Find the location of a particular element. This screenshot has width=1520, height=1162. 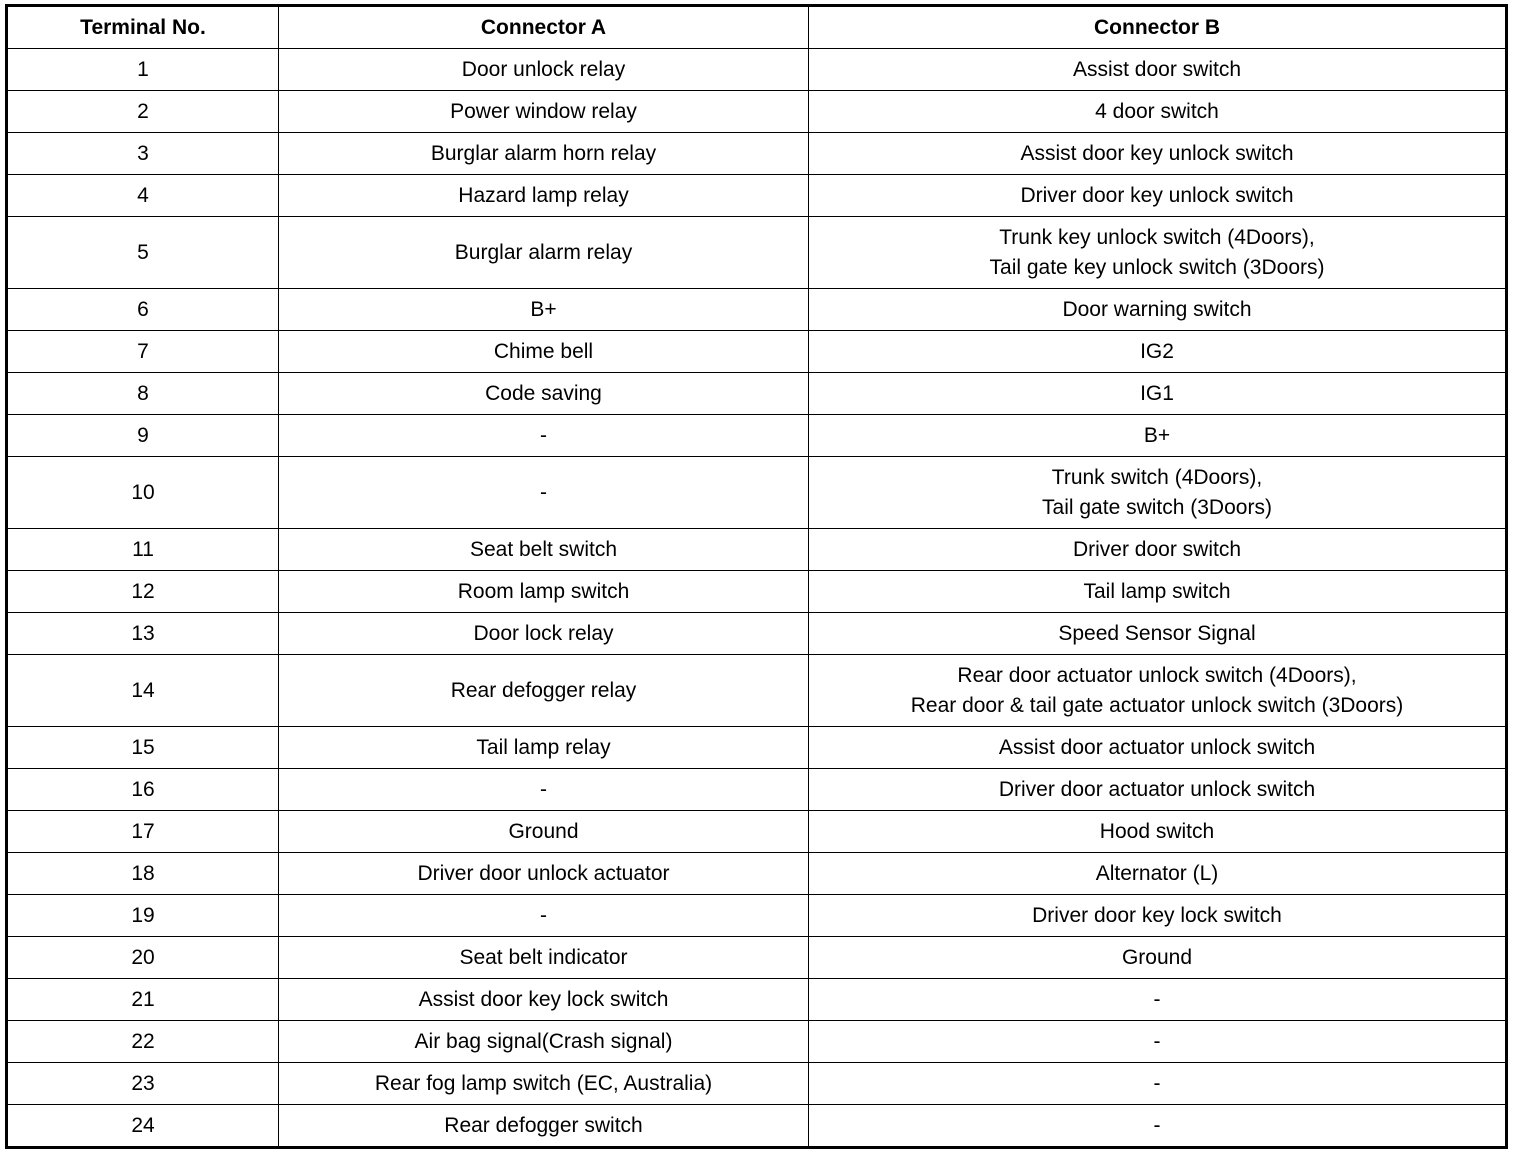

connector-b-cell: Driver door switch is located at coordinates (1157, 549).